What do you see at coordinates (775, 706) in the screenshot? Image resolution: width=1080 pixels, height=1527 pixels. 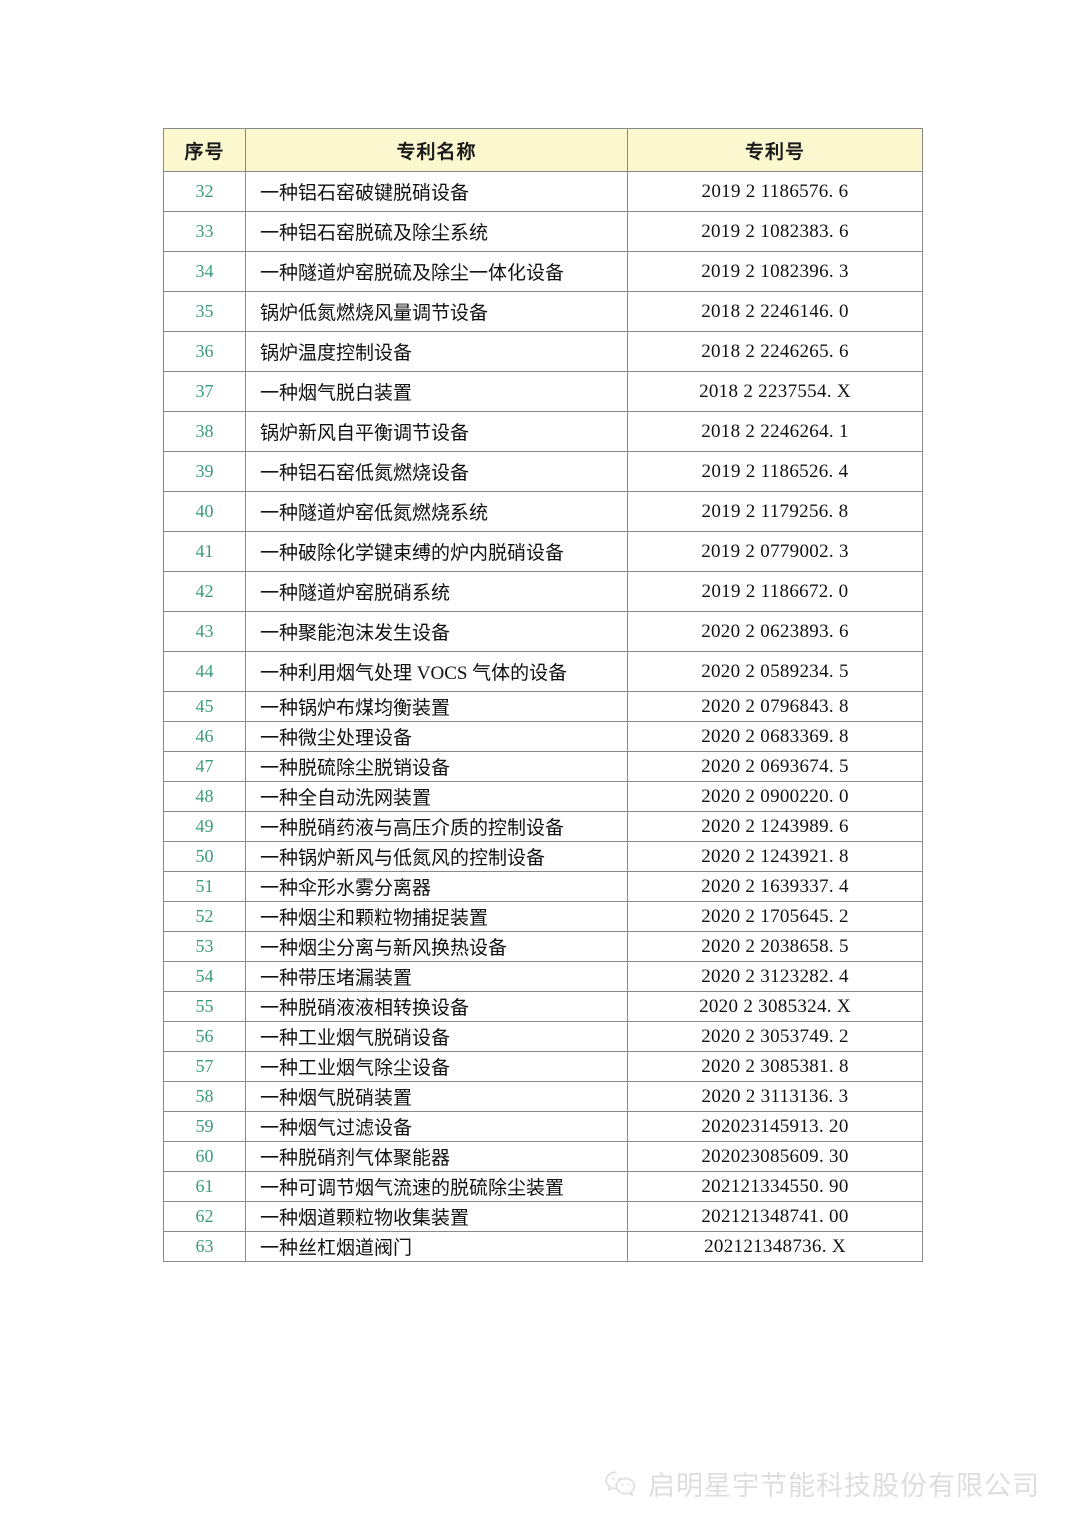 I see `cell-patent-number: 2020 2 0796843. 8` at bounding box center [775, 706].